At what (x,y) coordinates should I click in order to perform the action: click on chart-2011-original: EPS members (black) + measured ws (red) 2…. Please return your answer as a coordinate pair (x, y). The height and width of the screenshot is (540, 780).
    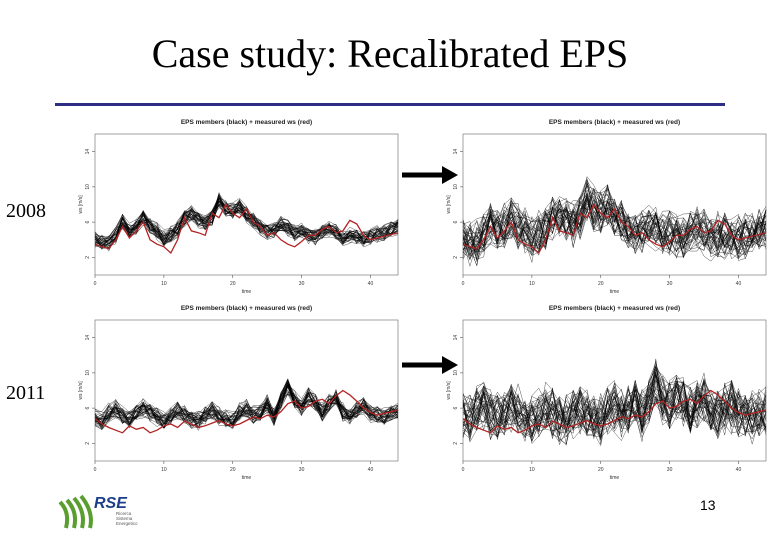
    Looking at the image, I should click on (235, 393).